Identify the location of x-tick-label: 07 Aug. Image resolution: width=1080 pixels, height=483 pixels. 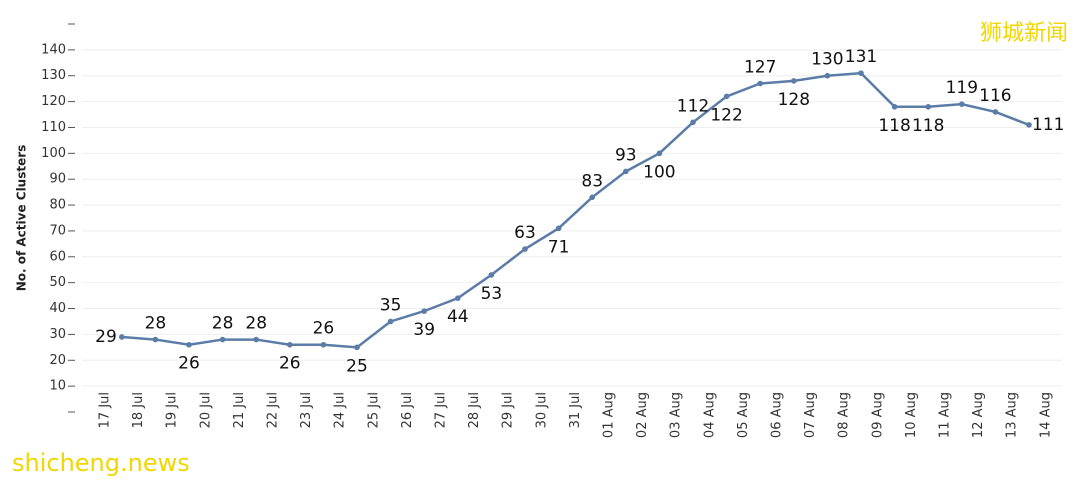
(810, 415).